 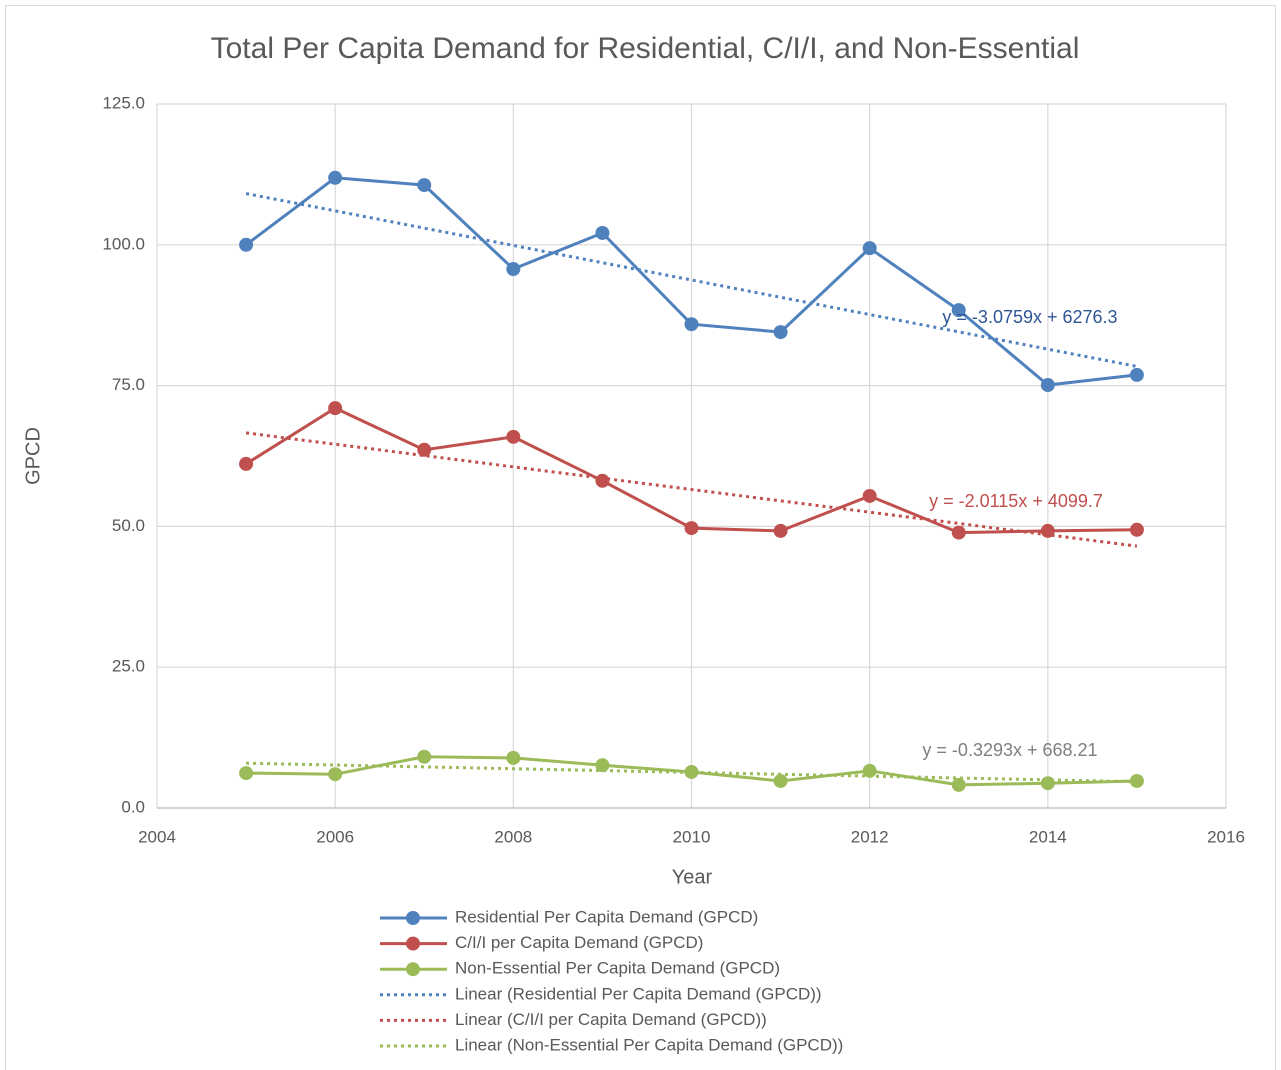 What do you see at coordinates (128, 666) in the screenshot?
I see `y-tick-label: 25.0` at bounding box center [128, 666].